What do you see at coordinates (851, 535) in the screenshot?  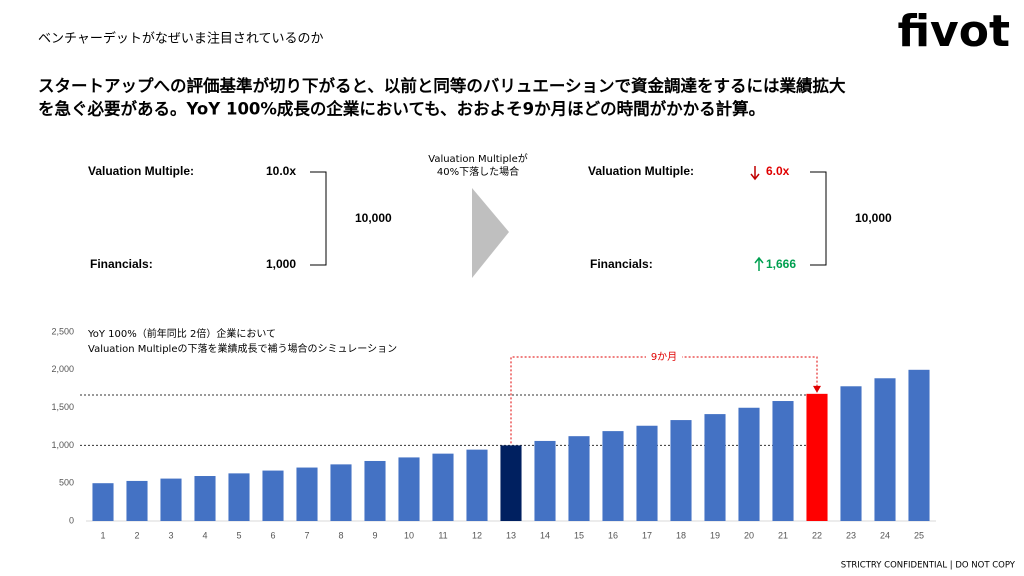 I see `x-tick-label: 23` at bounding box center [851, 535].